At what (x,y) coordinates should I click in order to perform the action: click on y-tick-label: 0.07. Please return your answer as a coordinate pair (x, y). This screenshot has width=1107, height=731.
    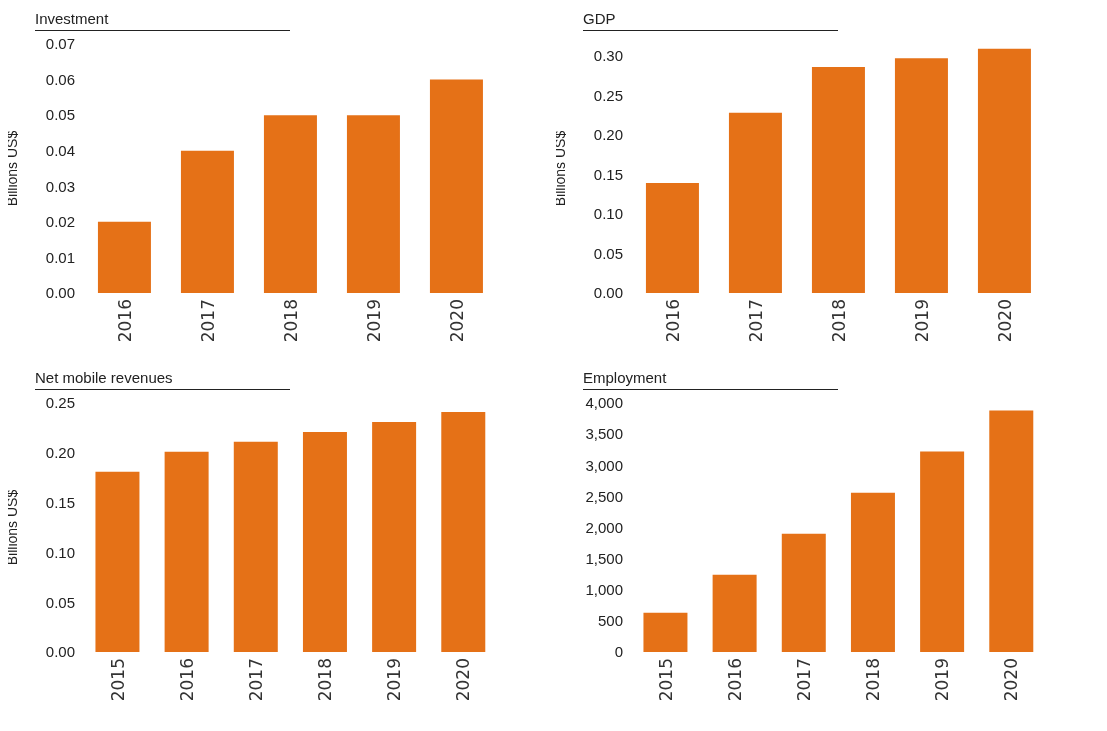
    Looking at the image, I should click on (60, 44).